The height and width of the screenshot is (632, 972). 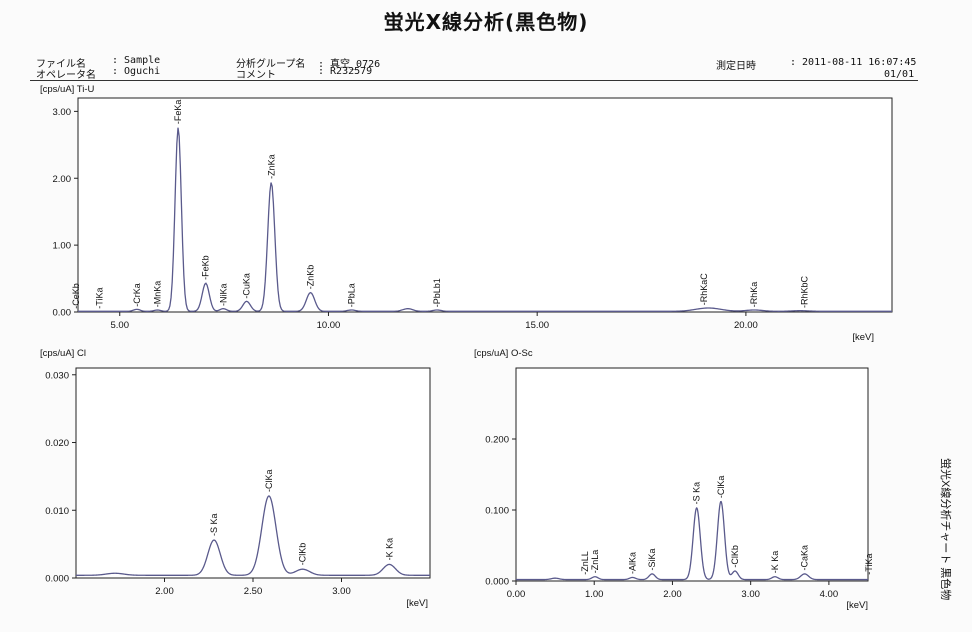 I want to click on page-number: 01/01, so click(x=899, y=74).